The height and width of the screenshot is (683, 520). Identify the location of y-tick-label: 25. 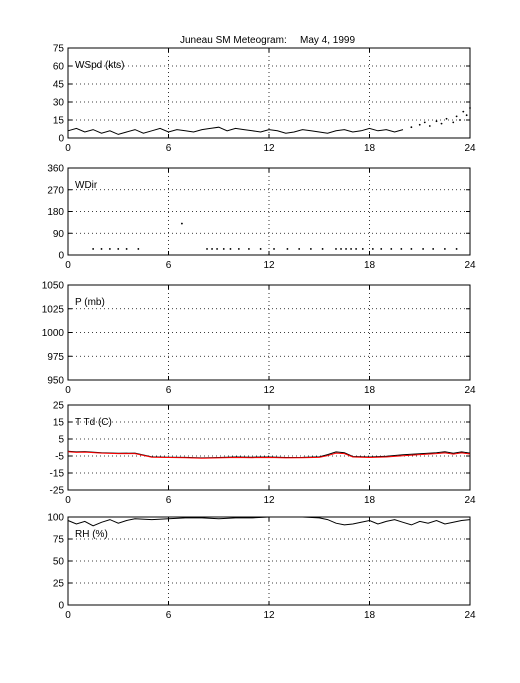
(59, 584).